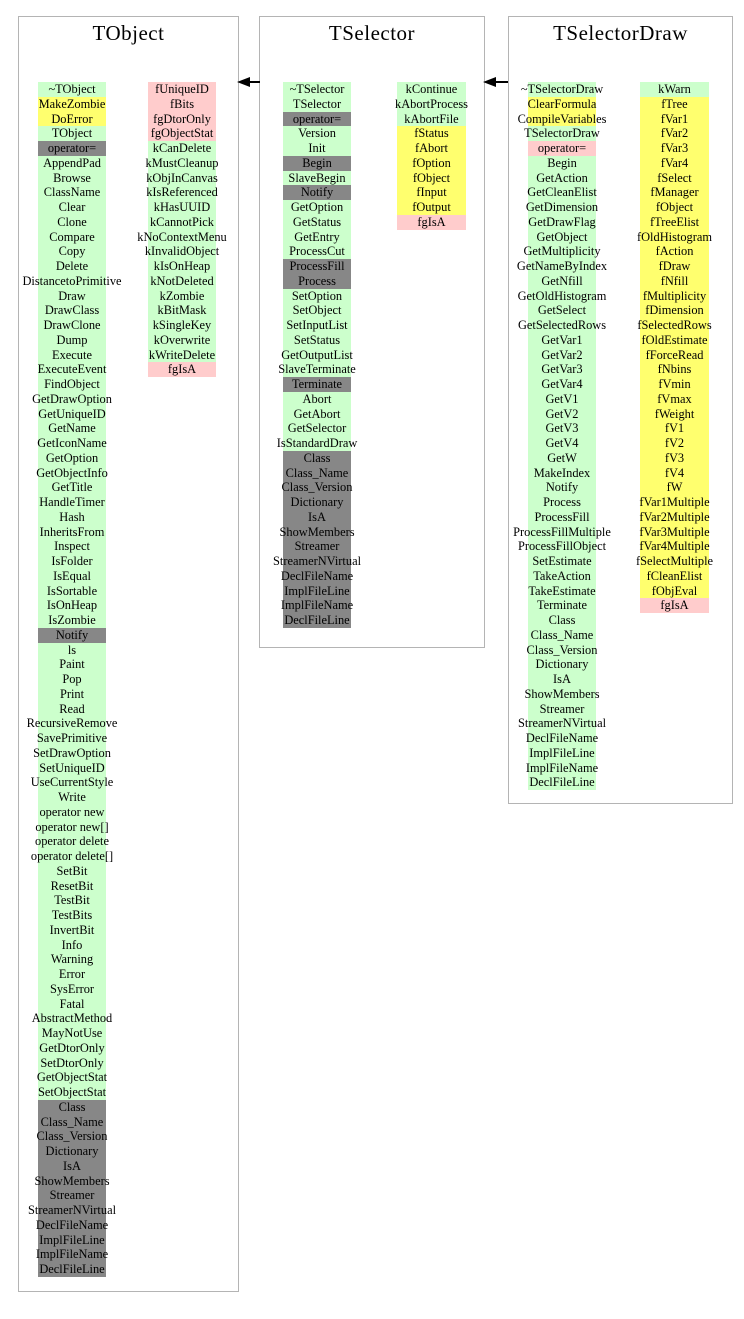 Image resolution: width=744 pixels, height=1319 pixels. I want to click on method-label: TestBit, so click(72, 900).